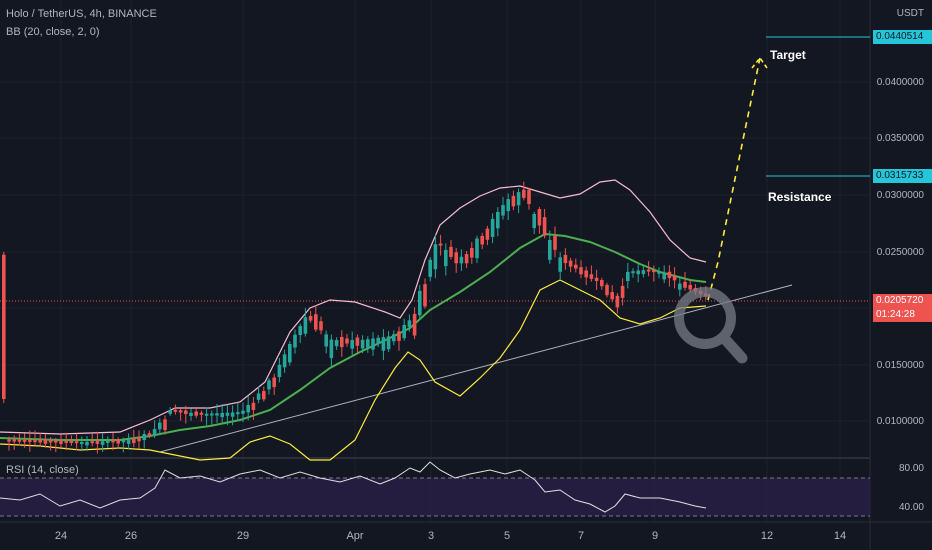 The height and width of the screenshot is (550, 932). What do you see at coordinates (900, 365) in the screenshot?
I see `price-tick: 0.0150000` at bounding box center [900, 365].